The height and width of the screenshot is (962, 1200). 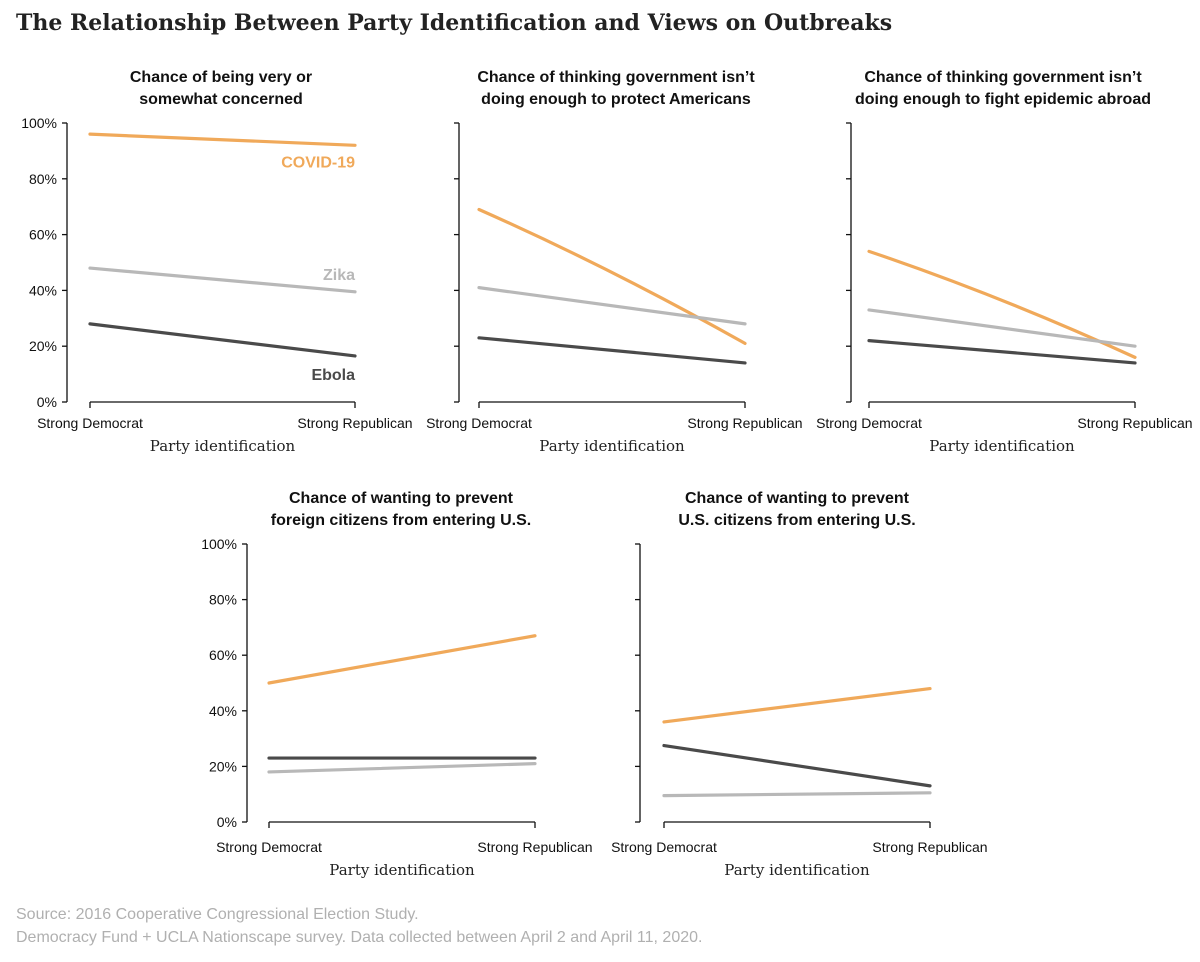 What do you see at coordinates (616, 99) in the screenshot?
I see `chart-title-line: doing enough to protect Americans` at bounding box center [616, 99].